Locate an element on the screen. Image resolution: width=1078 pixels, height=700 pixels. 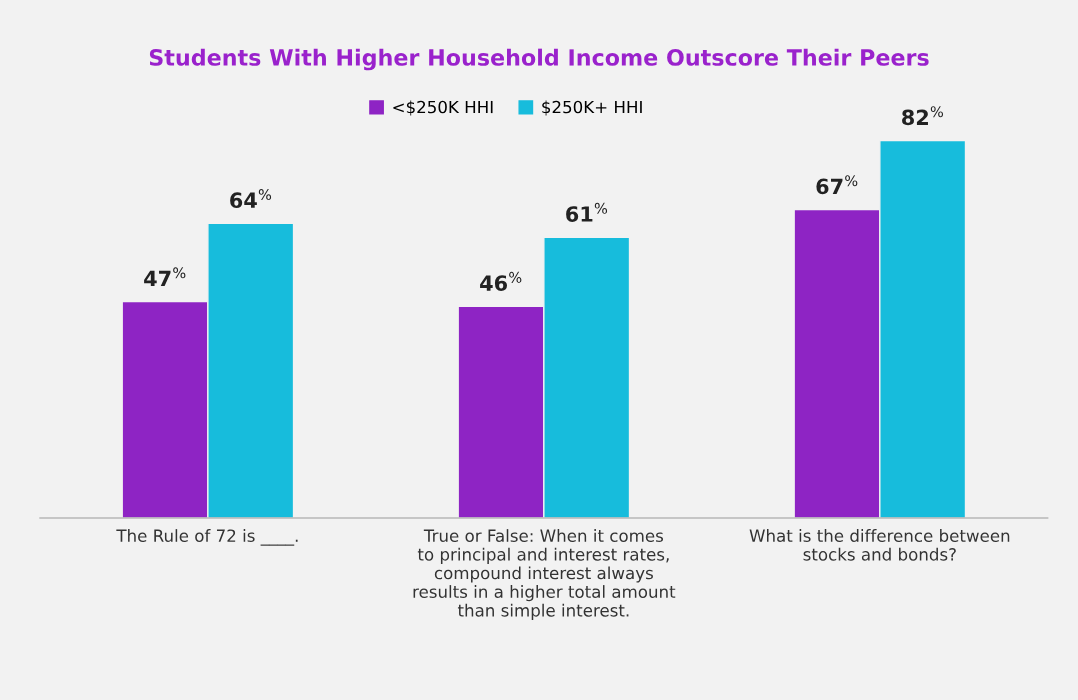
chart-title: Students With Higher Household Income Outscore Their Peers is located at coordinates (539, 59).